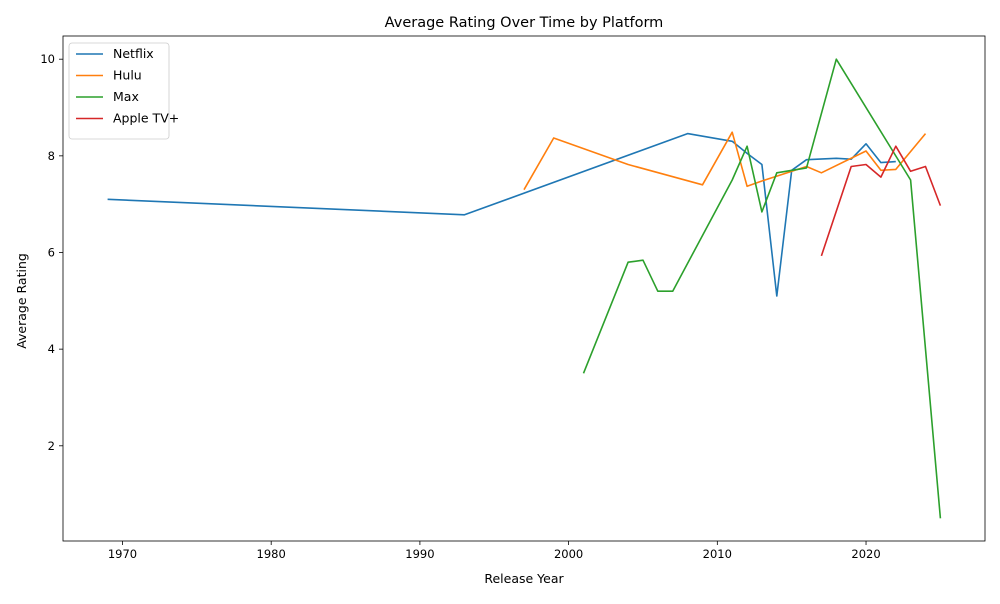 This screenshot has height=604, width=1000. I want to click on y-tick-label: 4, so click(51, 349).